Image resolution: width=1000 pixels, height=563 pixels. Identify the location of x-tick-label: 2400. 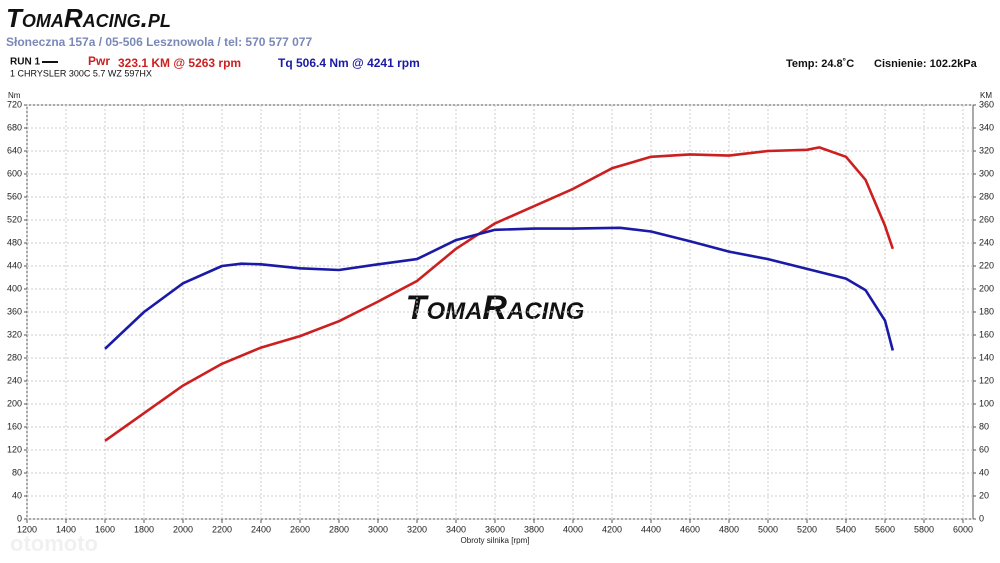
(261, 529).